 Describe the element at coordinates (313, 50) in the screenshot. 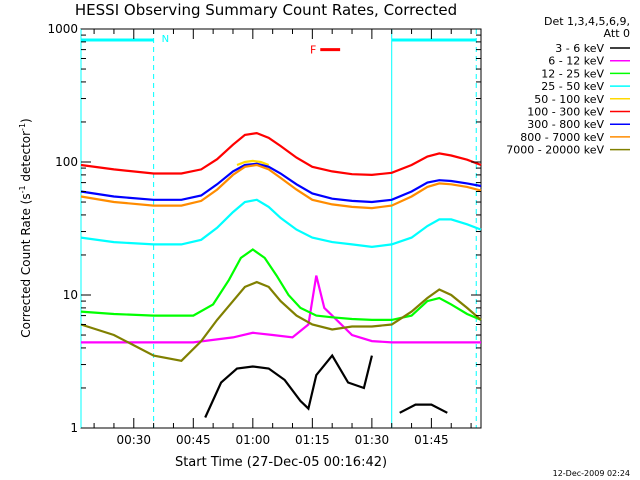

I see `flare-label: F` at that location.